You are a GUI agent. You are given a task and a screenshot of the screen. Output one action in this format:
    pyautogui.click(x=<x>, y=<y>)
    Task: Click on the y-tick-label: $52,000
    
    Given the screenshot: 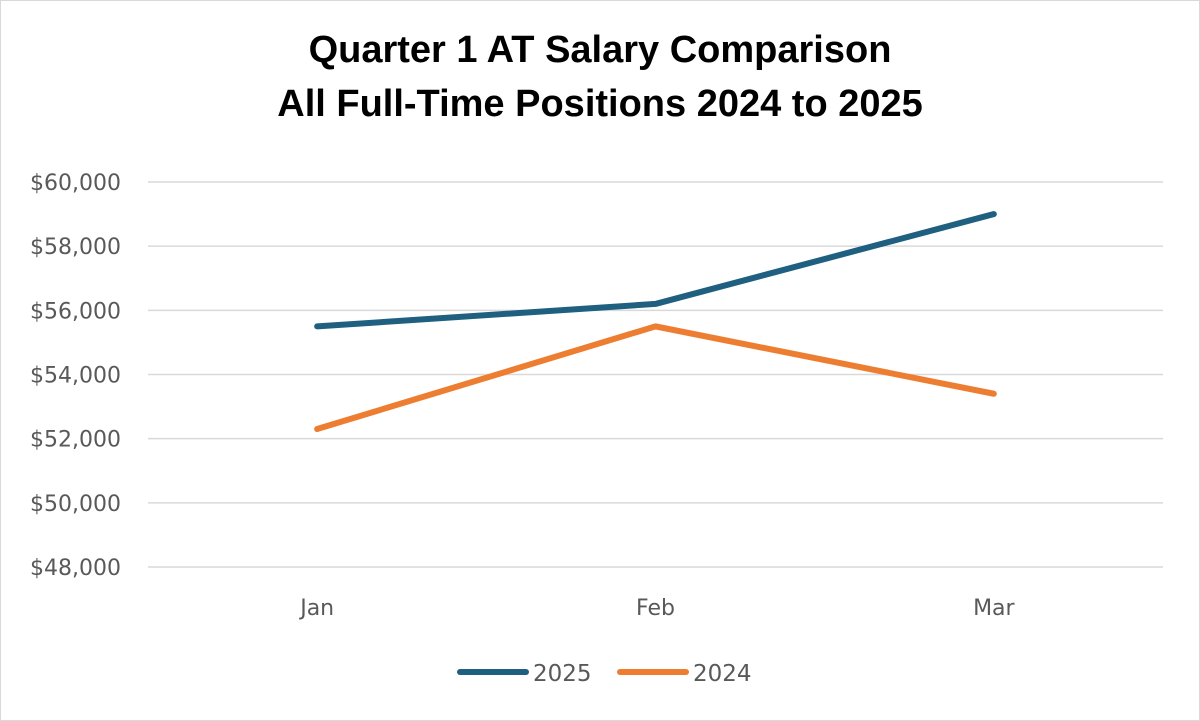 What is the action you would take?
    pyautogui.click(x=75, y=440)
    